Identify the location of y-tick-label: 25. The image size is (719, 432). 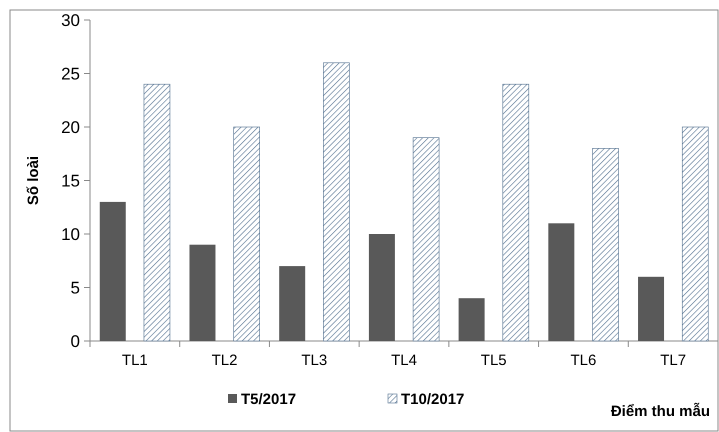
(70, 74).